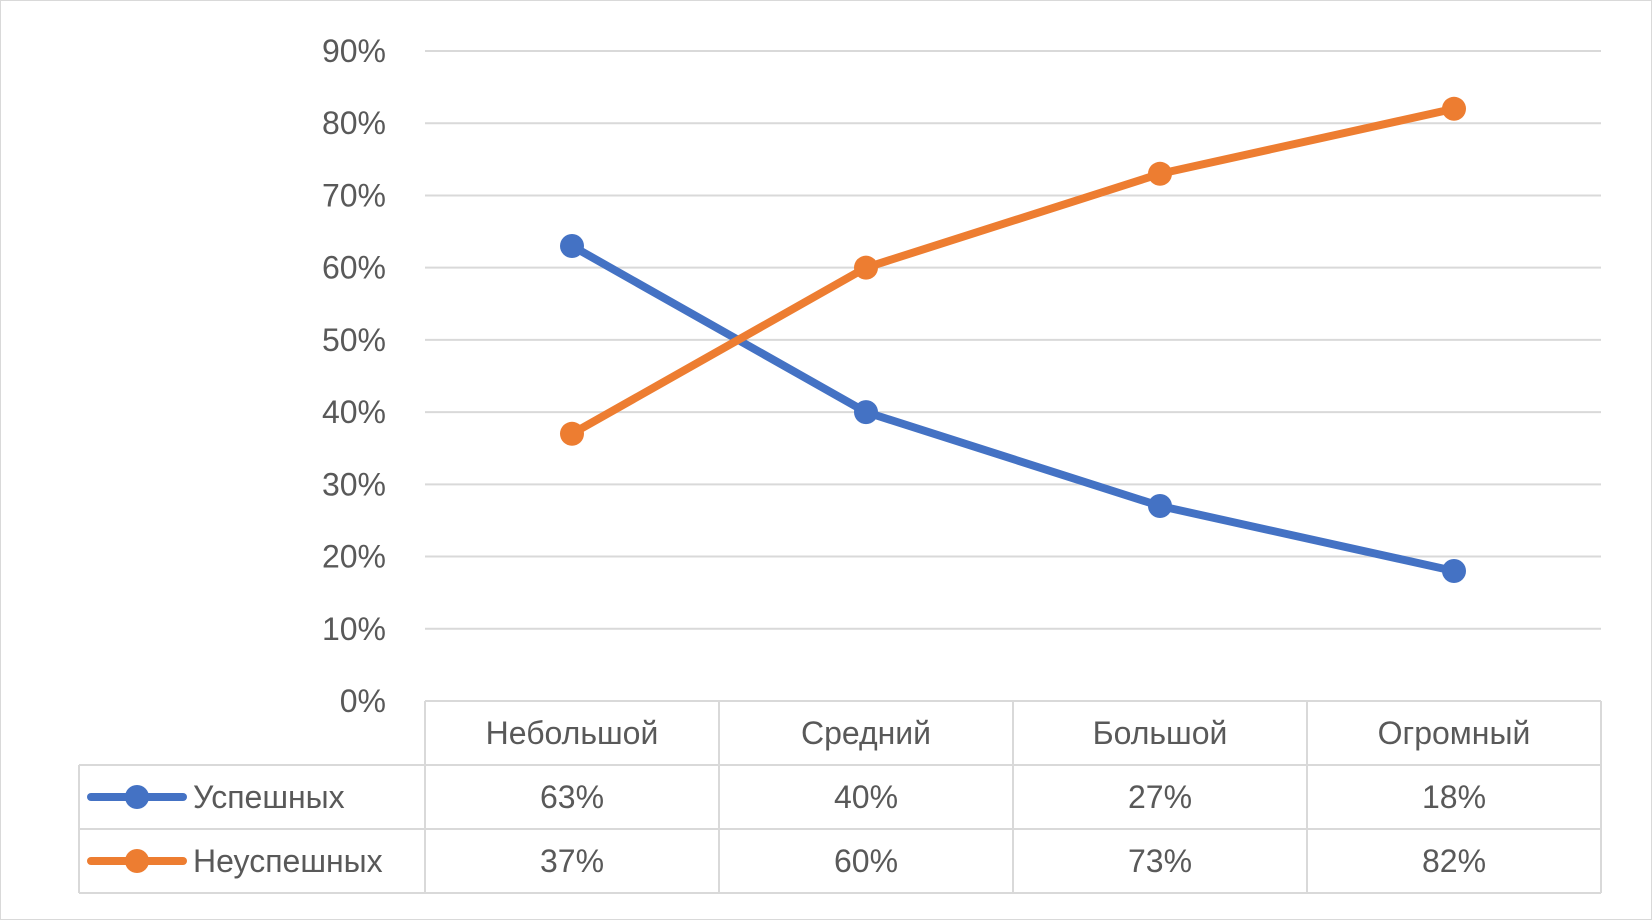 The image size is (1652, 920). What do you see at coordinates (354, 376) in the screenshot?
I see `y-axis-tick-labels: 0% 10% 20% 30% 40% 50% 60% 70% 80% 90%` at bounding box center [354, 376].